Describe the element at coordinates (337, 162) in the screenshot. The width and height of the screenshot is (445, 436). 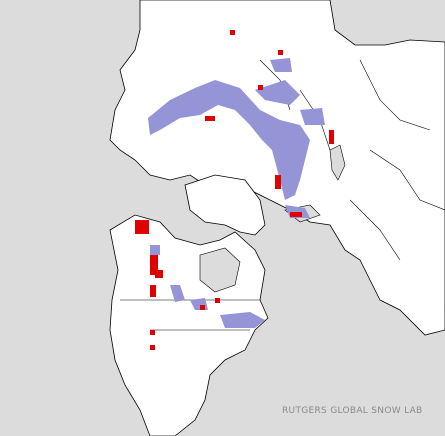
I see `caspian-sea` at that location.